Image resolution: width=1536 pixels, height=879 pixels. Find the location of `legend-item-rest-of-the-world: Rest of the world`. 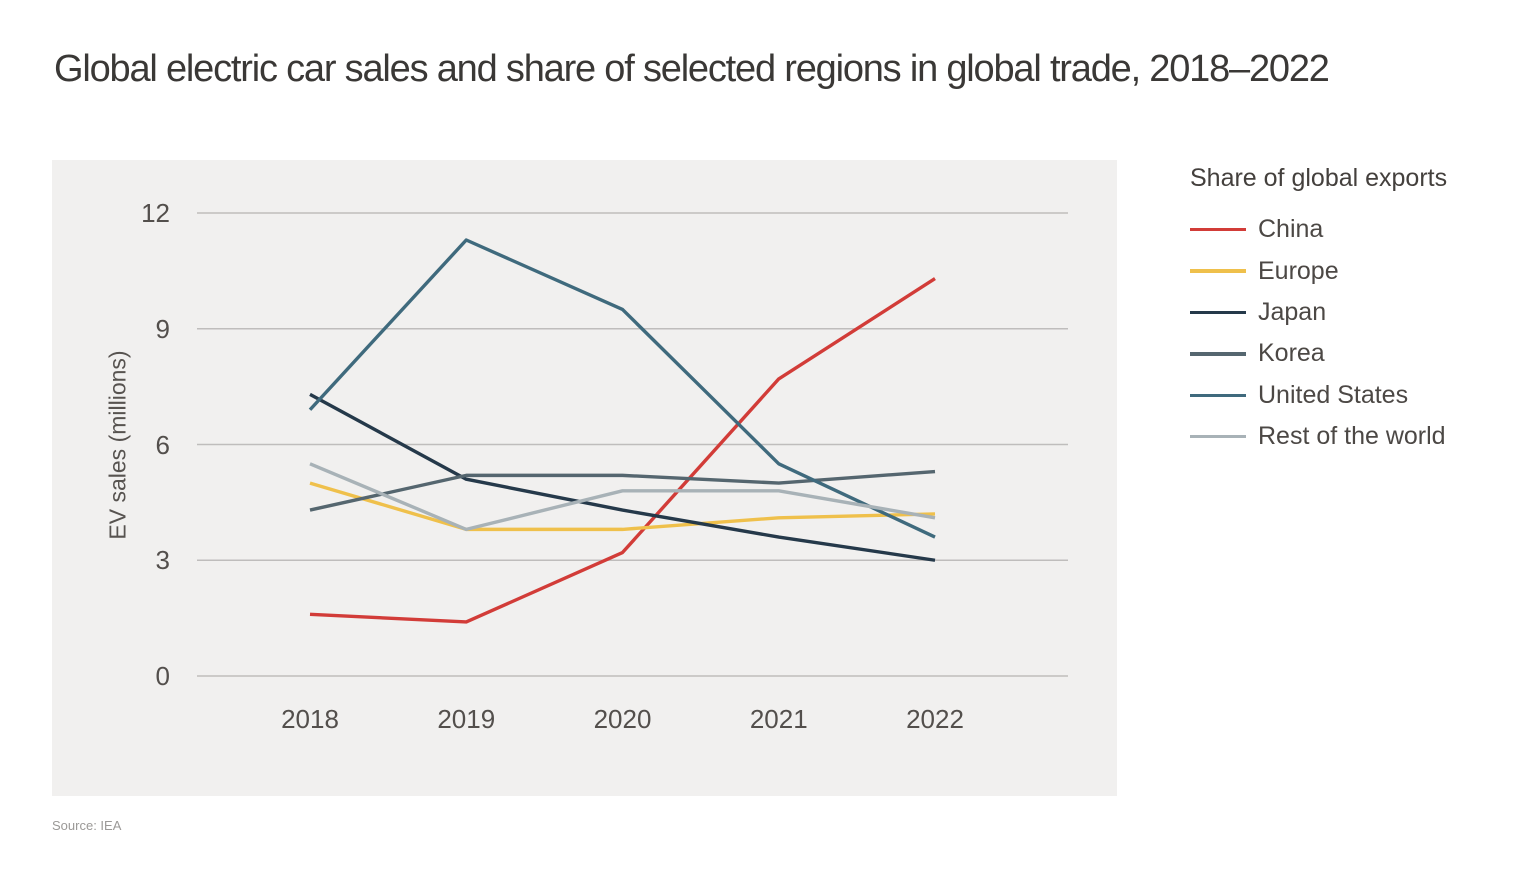

legend-item-rest-of-the-world: Rest of the world is located at coordinates (1360, 436).